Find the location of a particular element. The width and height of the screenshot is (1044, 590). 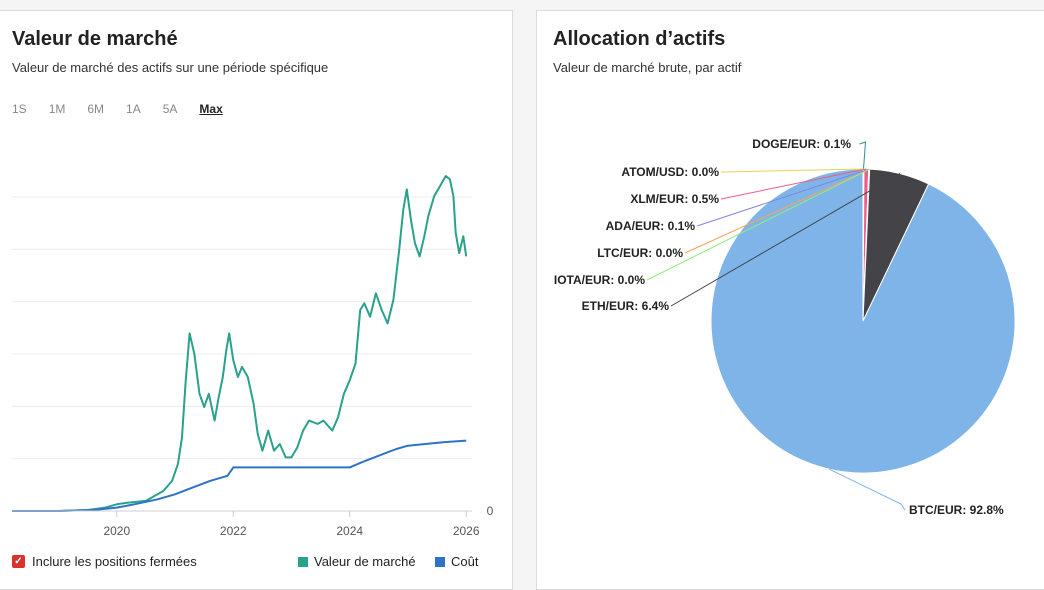

x-tick-label: 2020 is located at coordinates (116, 531).